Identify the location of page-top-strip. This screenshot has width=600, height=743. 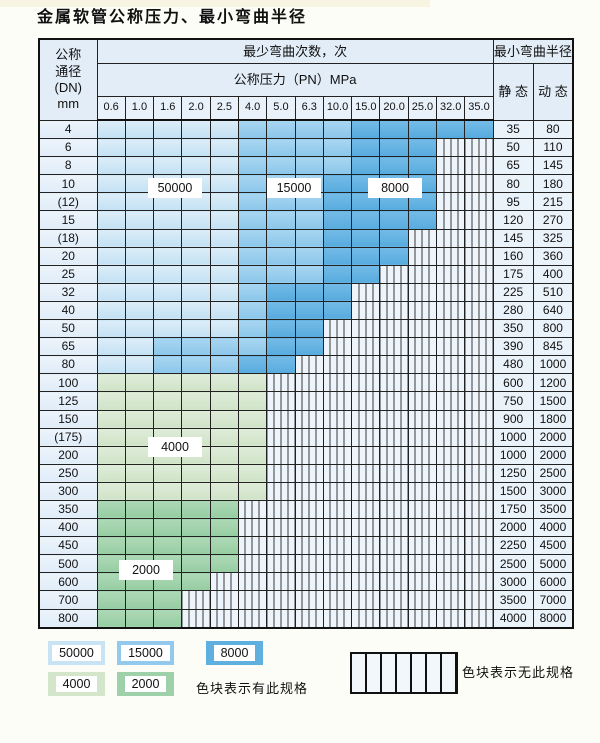
(215, 3).